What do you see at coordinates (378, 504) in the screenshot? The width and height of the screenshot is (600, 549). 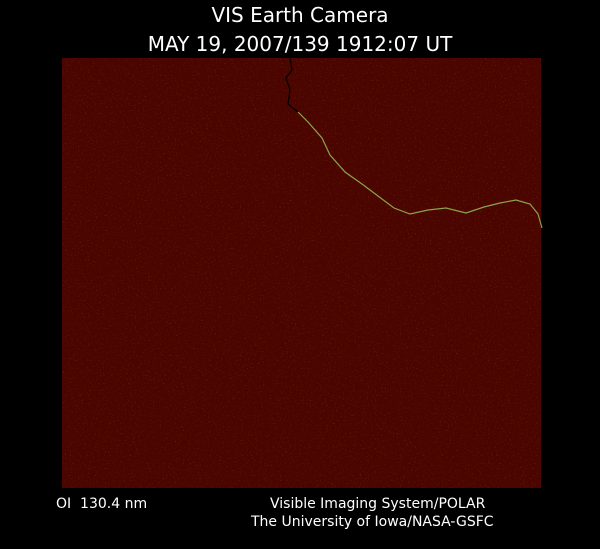 I see `credit-line: Visible Imaging System/POLAR` at bounding box center [378, 504].